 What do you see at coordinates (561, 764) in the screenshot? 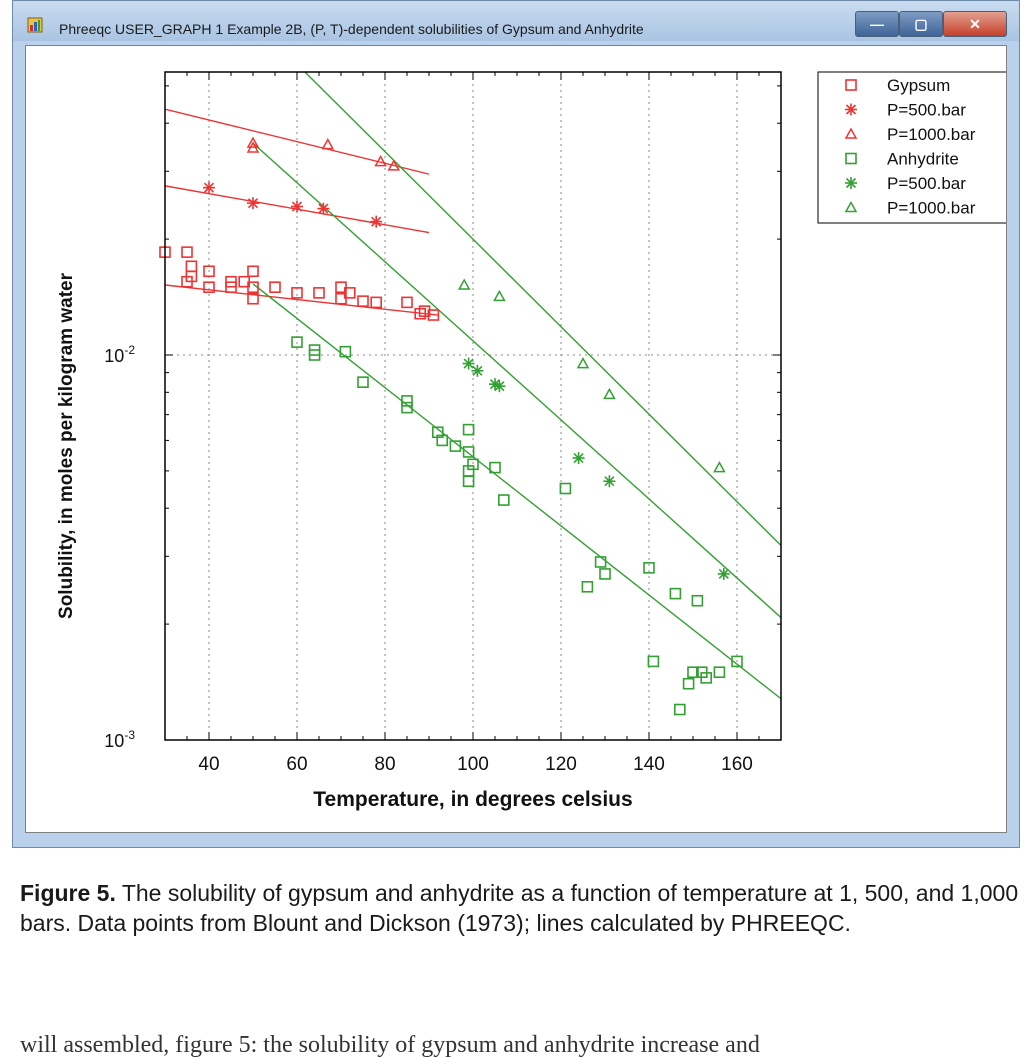
I see `x-tick-label: 120` at bounding box center [561, 764].